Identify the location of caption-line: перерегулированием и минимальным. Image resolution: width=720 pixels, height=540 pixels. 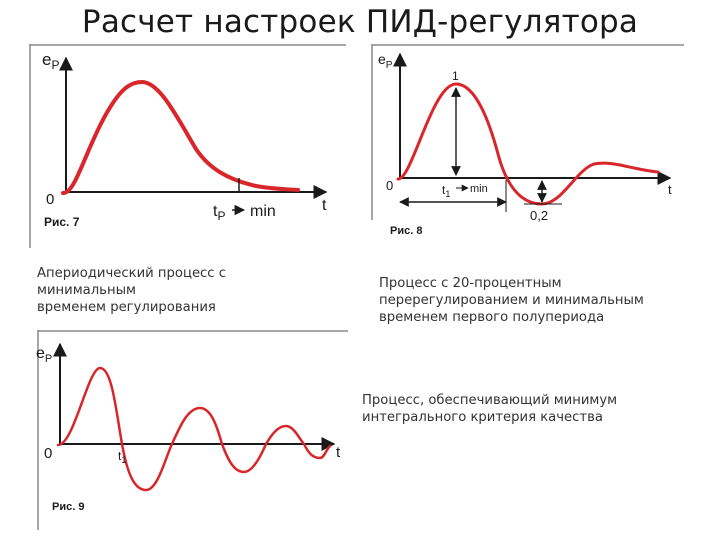
(511, 300).